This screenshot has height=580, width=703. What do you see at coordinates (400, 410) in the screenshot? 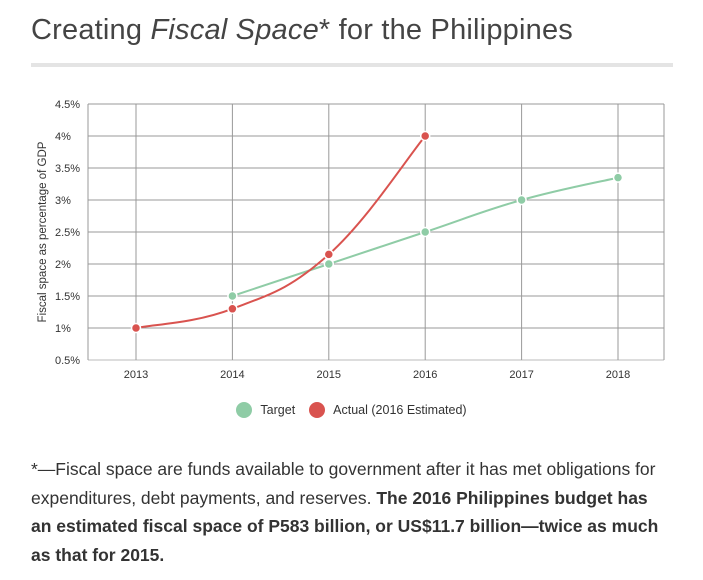
I see `legend-label: Actual (2016 Estimated)` at bounding box center [400, 410].